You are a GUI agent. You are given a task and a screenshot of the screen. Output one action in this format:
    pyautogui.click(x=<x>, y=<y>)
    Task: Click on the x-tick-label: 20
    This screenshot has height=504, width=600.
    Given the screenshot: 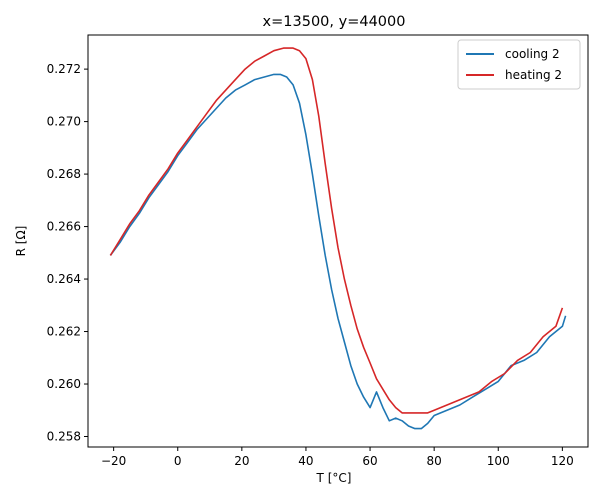 What is the action you would take?
    pyautogui.click(x=241, y=461)
    